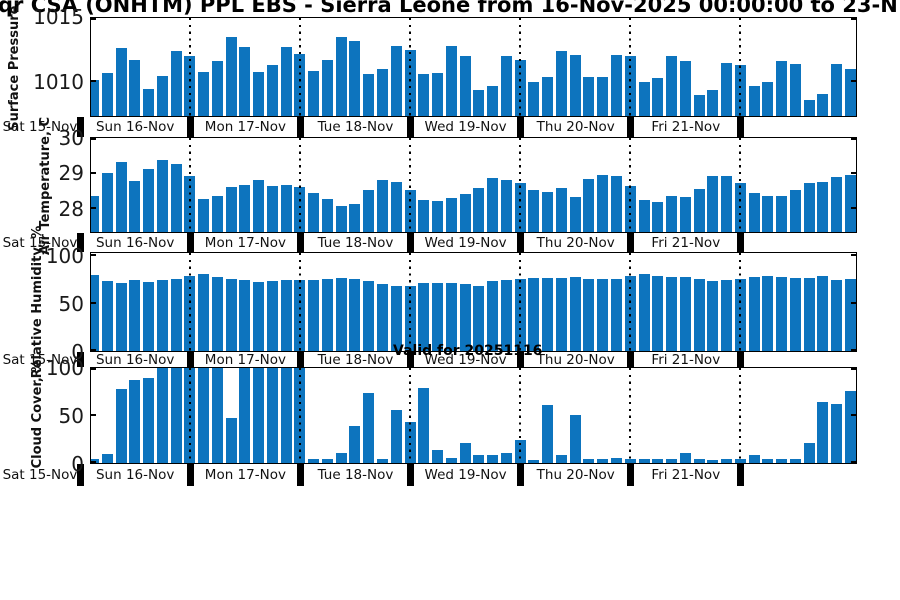 This screenshot has height=600, width=900. Describe the element at coordinates (686, 475) in the screenshot. I see `day-label: Fri 21-Nov` at that location.